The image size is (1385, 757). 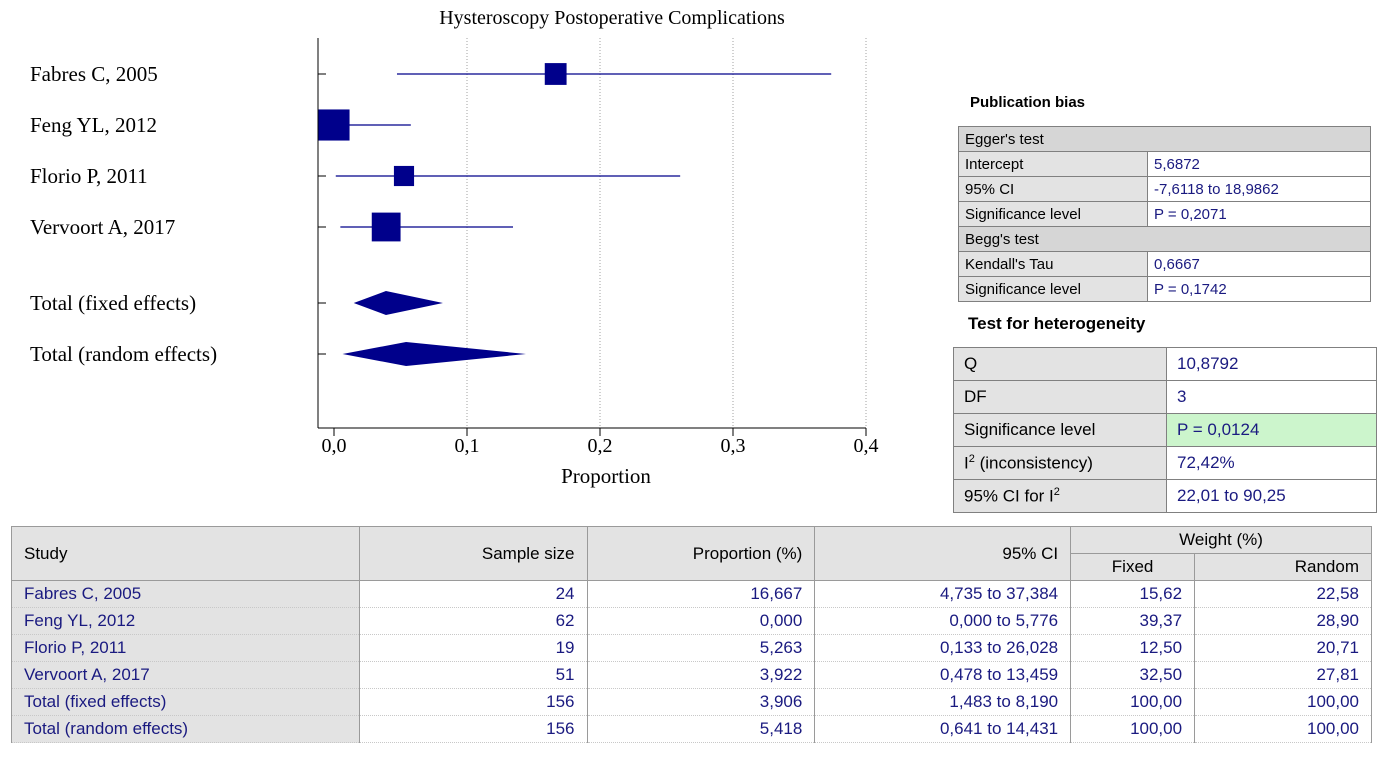 I want to click on ci-cell: 4,735 to 37,384, so click(x=943, y=594).